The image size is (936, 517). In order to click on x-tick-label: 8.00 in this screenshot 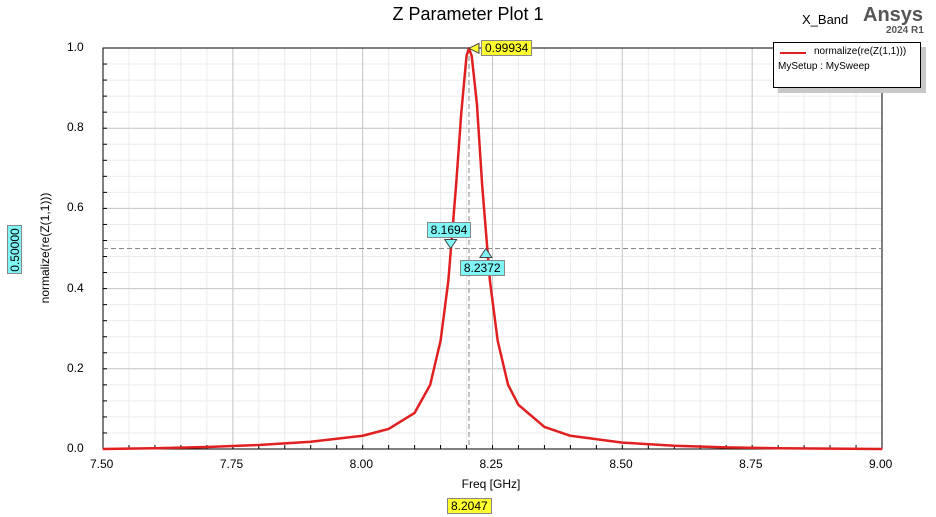, I will do `click(361, 464)`.